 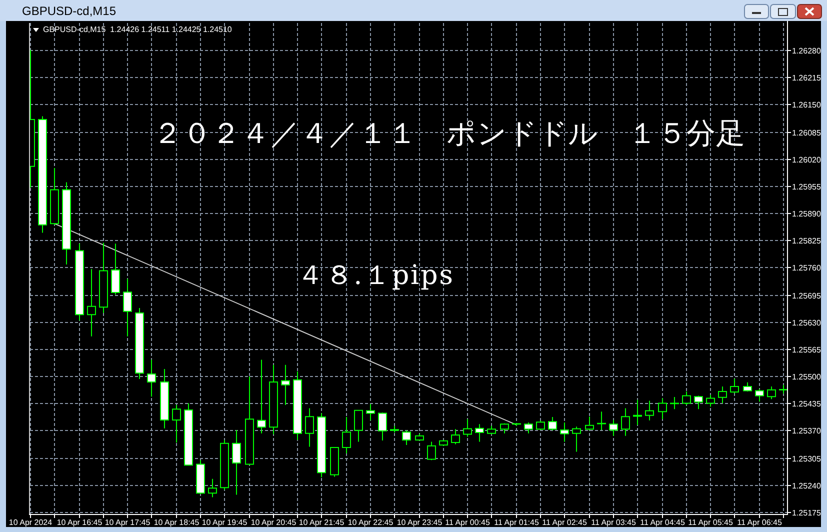 I want to click on y-tick-label: 1.25565, so click(x=807, y=350).